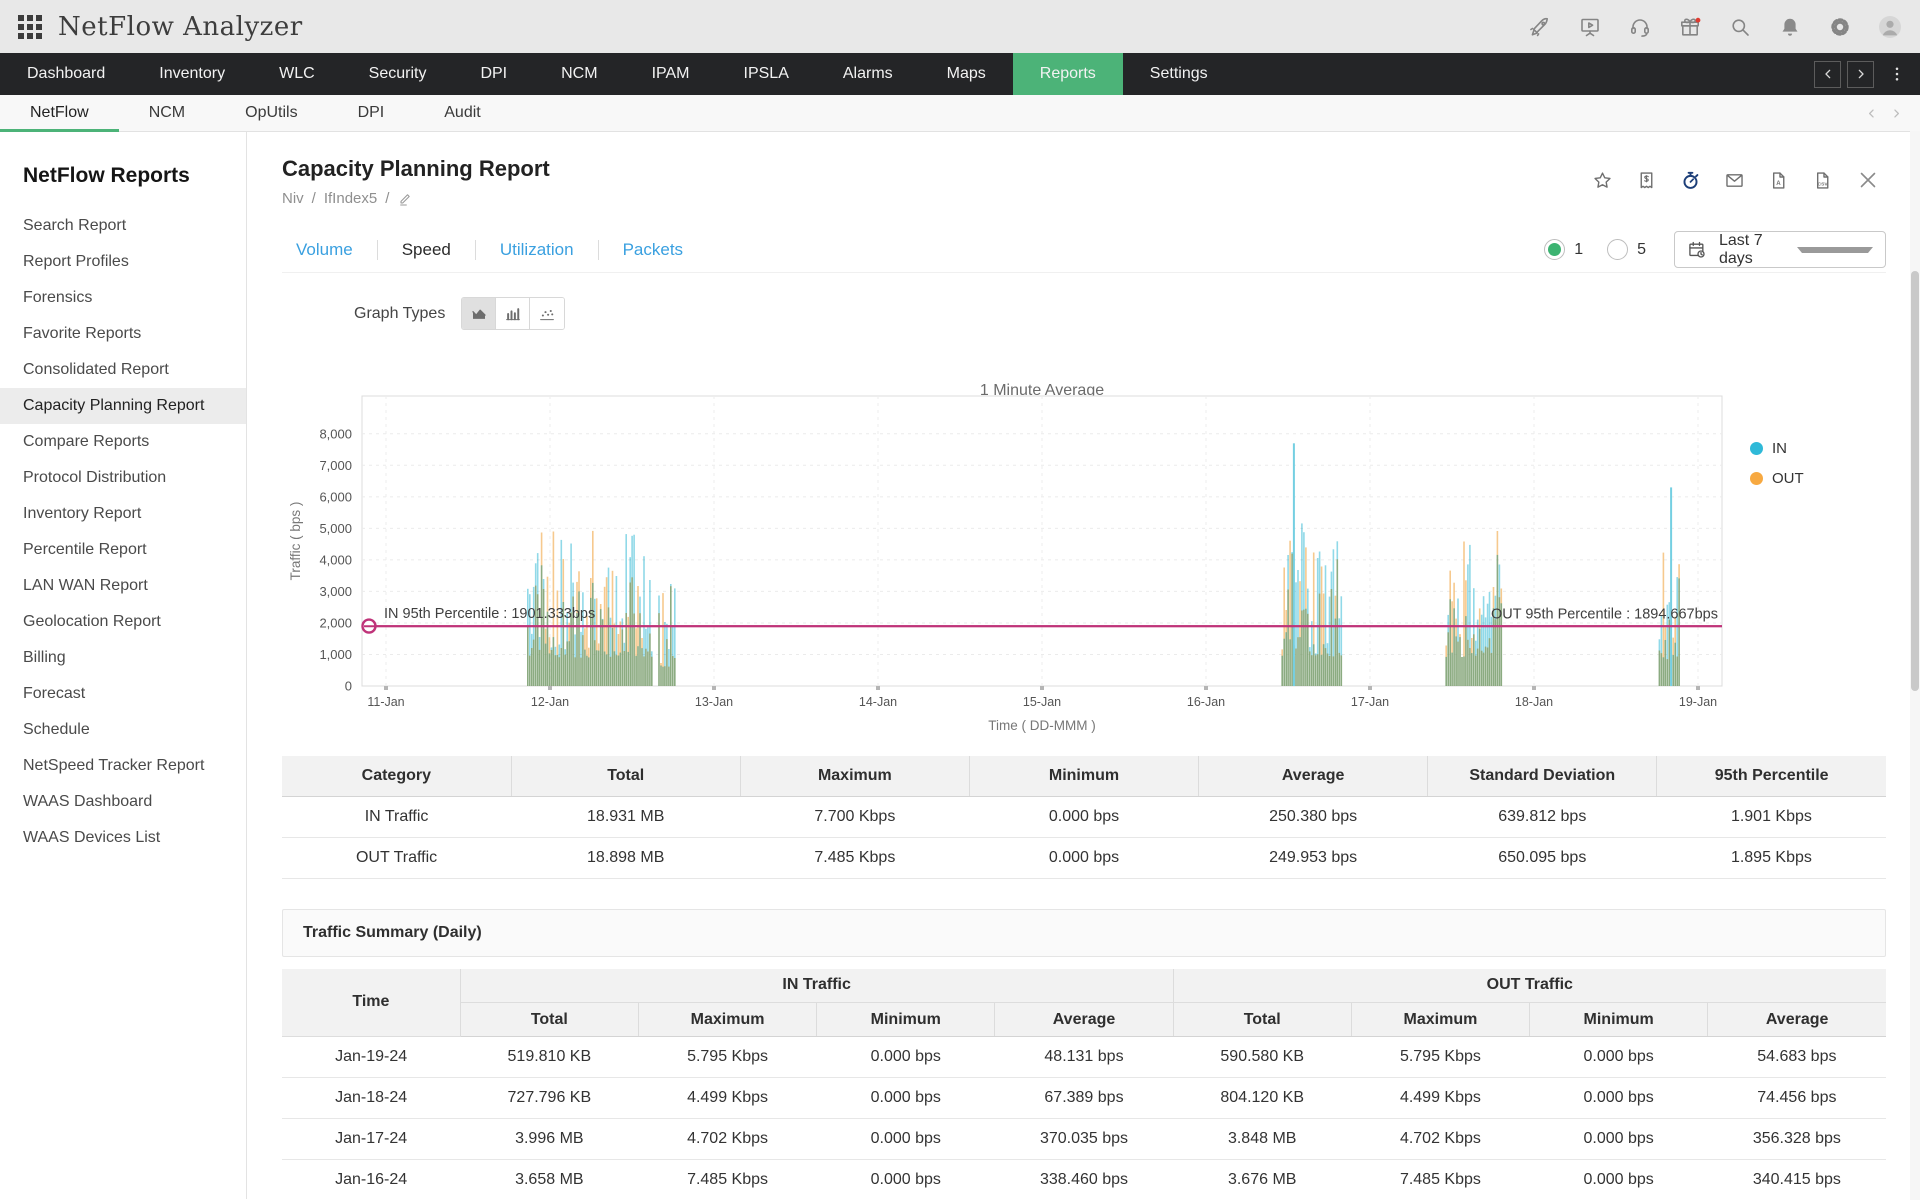 This screenshot has height=1200, width=1920. What do you see at coordinates (405, 199) in the screenshot?
I see `edit-pencil-icon` at bounding box center [405, 199].